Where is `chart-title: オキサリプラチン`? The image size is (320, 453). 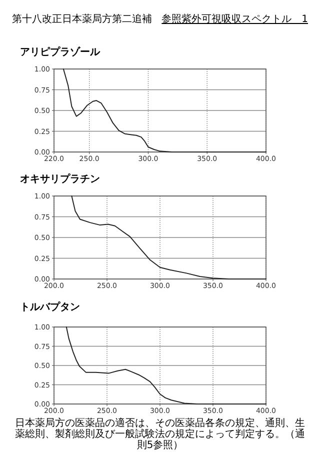 chart-title: オキサリプラチン is located at coordinates (60, 179).